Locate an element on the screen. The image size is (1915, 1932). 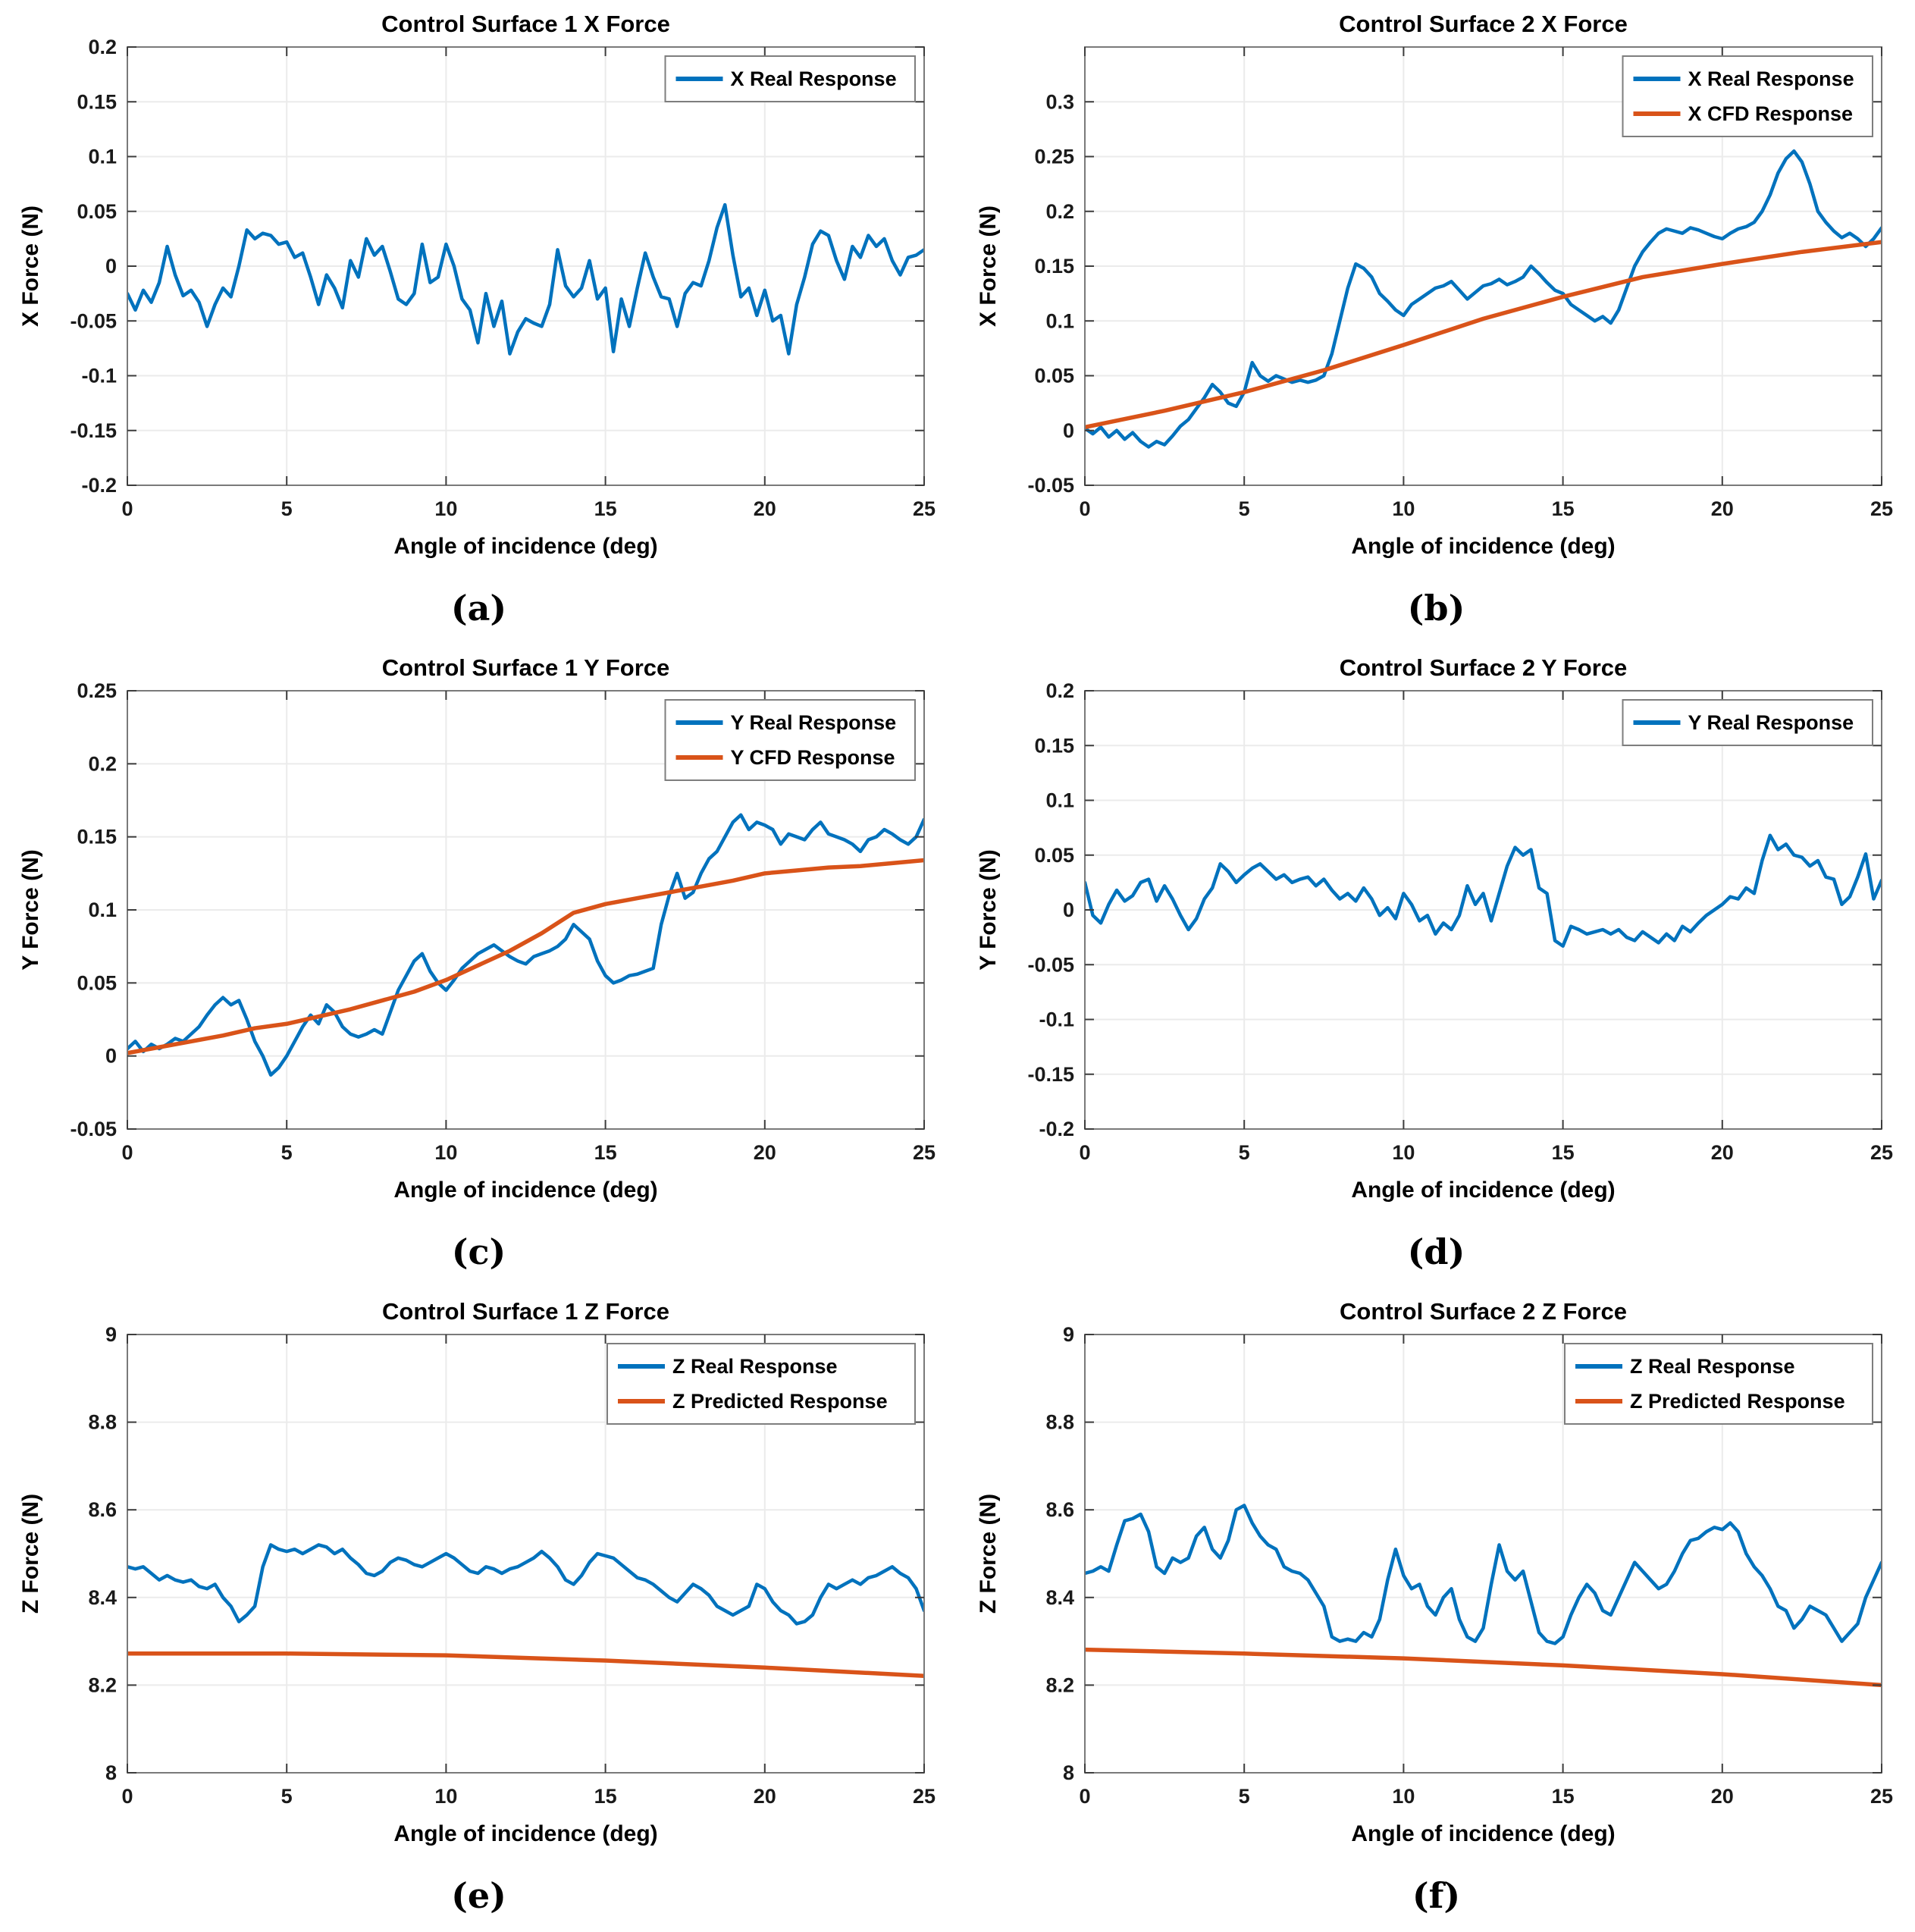
legend: Y Real Response is located at coordinates (1748, 722).